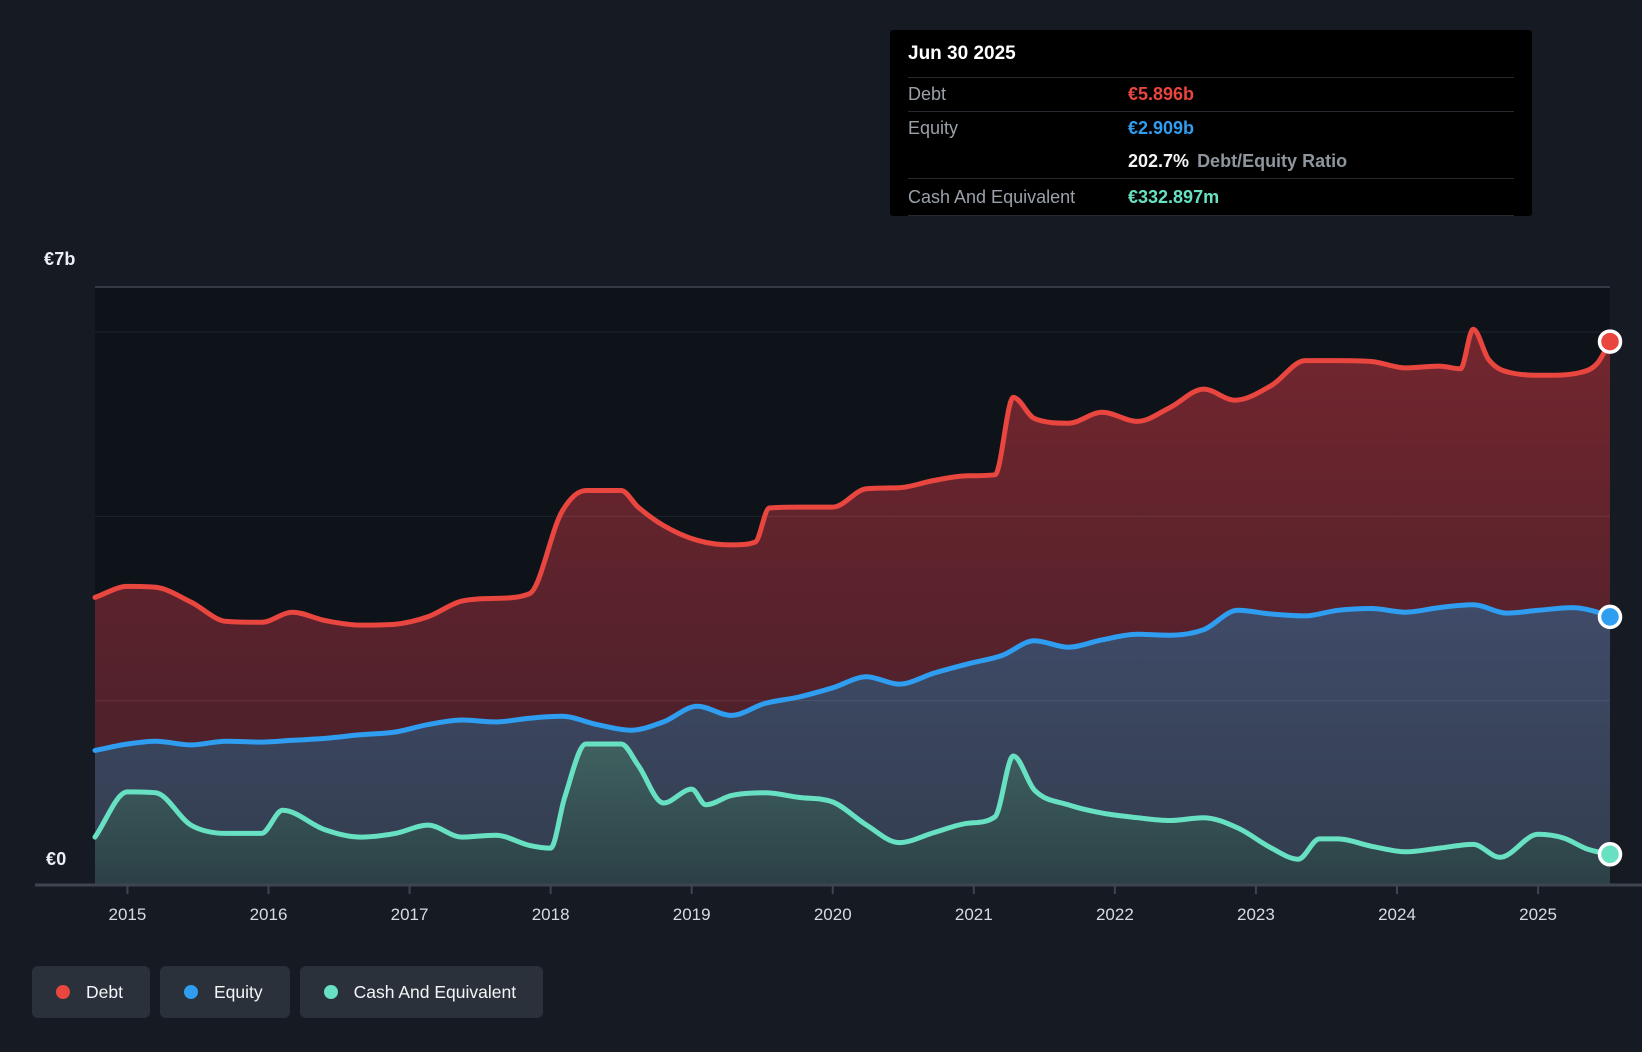 The width and height of the screenshot is (1642, 1052). Describe the element at coordinates (1610, 617) in the screenshot. I see `equity-endpoint-marker` at that location.